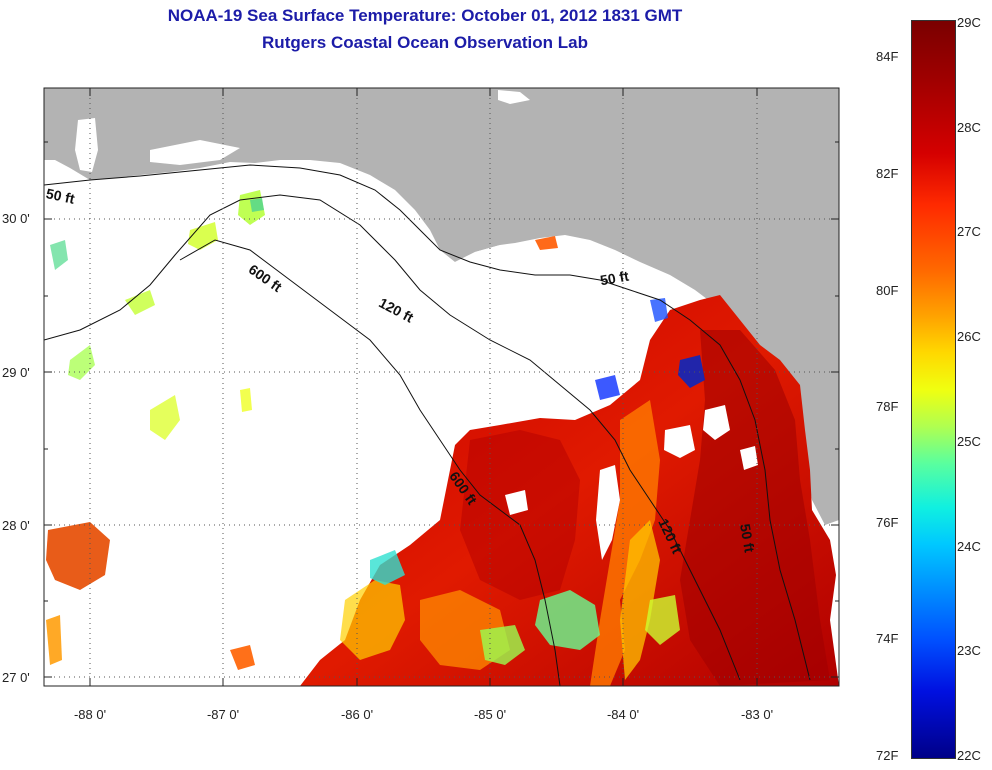 This screenshot has height=770, width=992. What do you see at coordinates (623, 714) in the screenshot?
I see `lon-label: -84 0'` at bounding box center [623, 714].